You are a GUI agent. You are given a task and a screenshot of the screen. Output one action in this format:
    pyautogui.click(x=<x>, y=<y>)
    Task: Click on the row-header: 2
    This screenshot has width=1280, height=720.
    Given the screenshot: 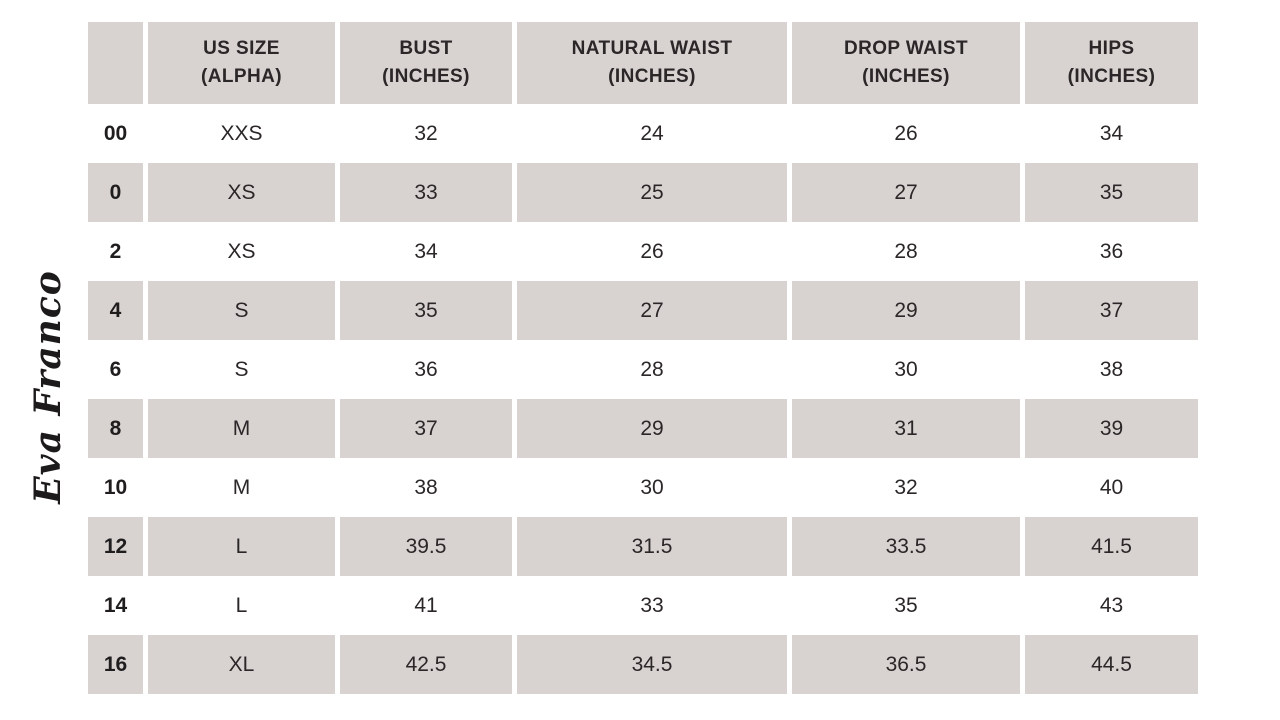 What is the action you would take?
    pyautogui.click(x=115, y=251)
    